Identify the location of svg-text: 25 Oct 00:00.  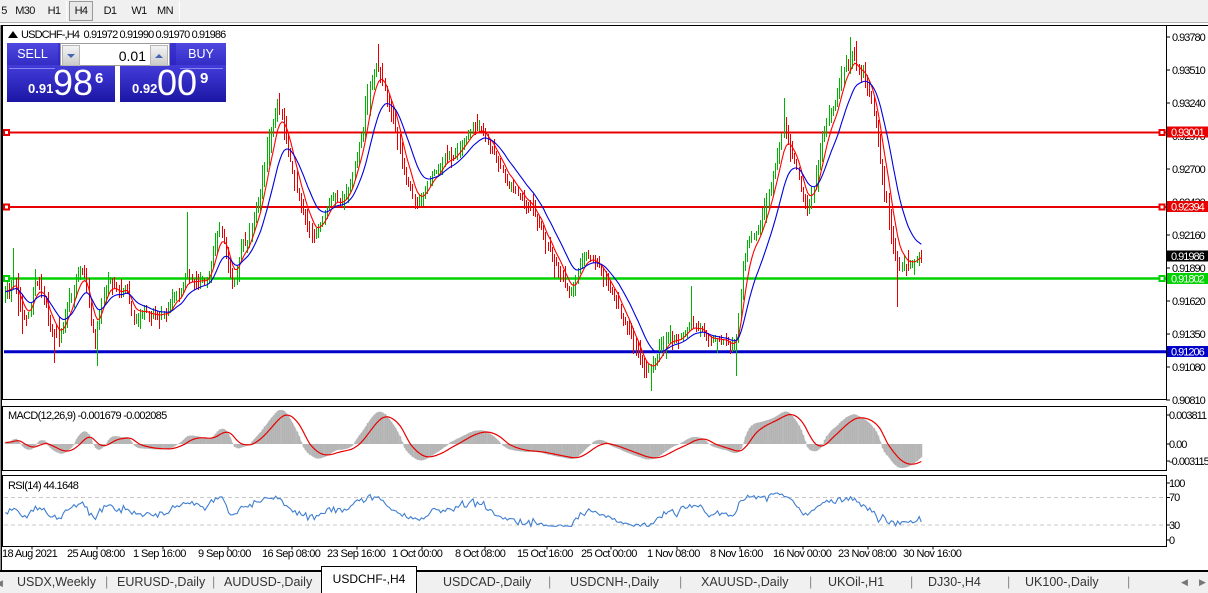
(609, 554).